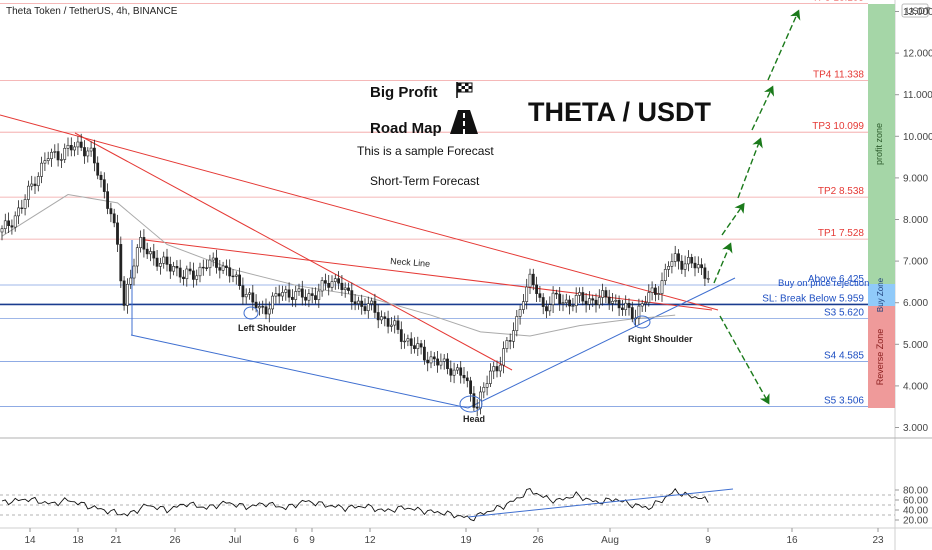 The image size is (932, 550). Describe the element at coordinates (296, 540) in the screenshot. I see `time-tick-label: 6` at that location.